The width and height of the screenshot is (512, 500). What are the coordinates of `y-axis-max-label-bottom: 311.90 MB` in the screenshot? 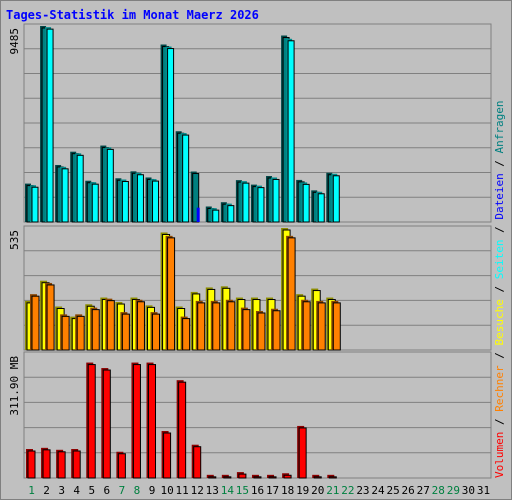 It's located at (14, 386).